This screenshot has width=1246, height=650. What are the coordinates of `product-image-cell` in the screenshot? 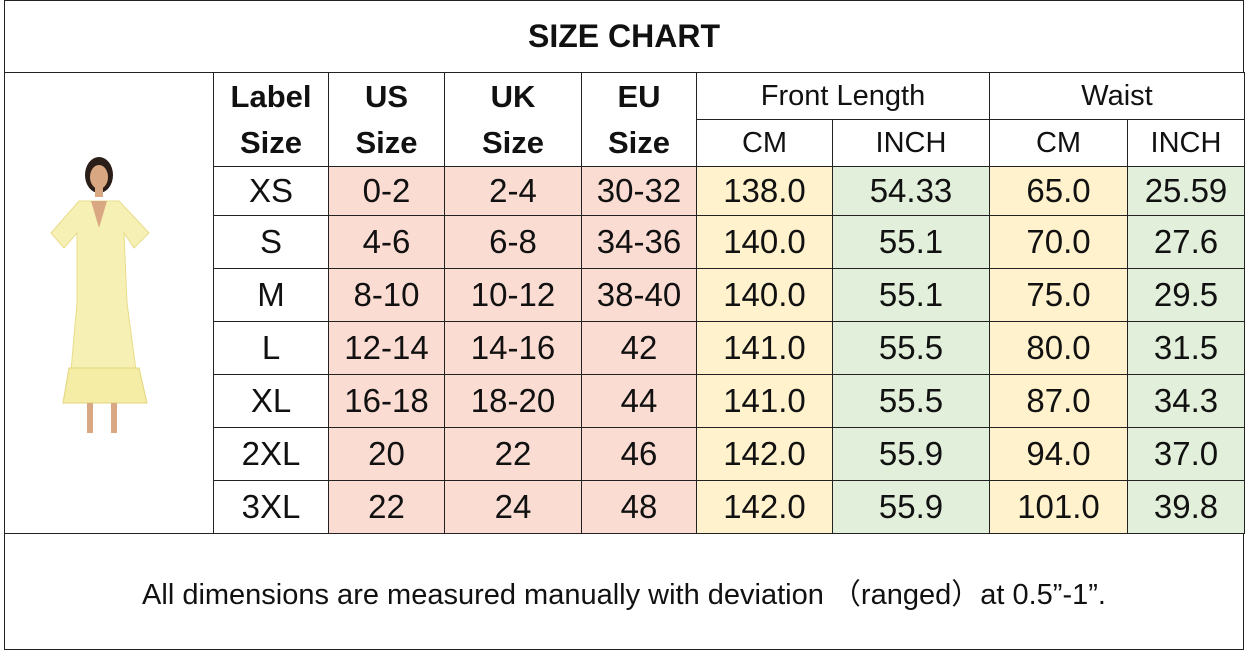 It's located at (109, 303).